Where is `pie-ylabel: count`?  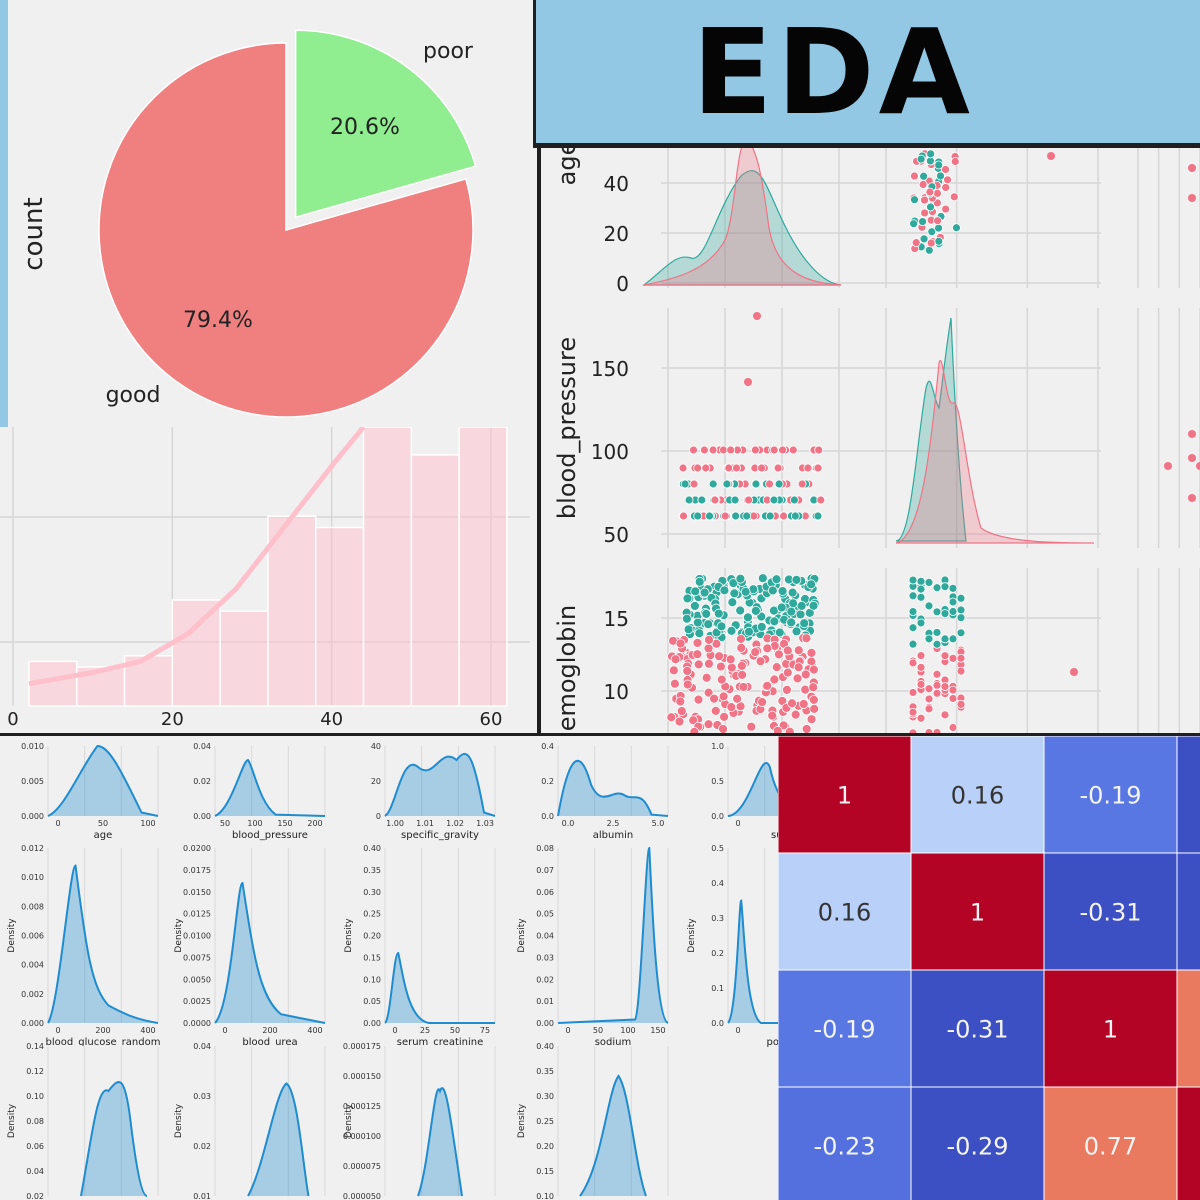
pie-ylabel: count is located at coordinates (34, 233).